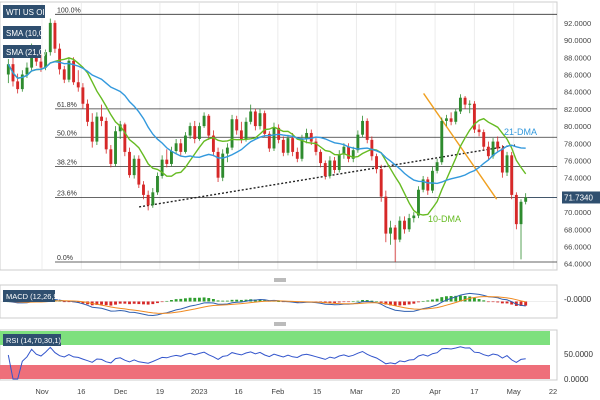  Describe the element at coordinates (32, 296) in the screenshot. I see `macd-label-box: MACD (12,26,9)` at that location.